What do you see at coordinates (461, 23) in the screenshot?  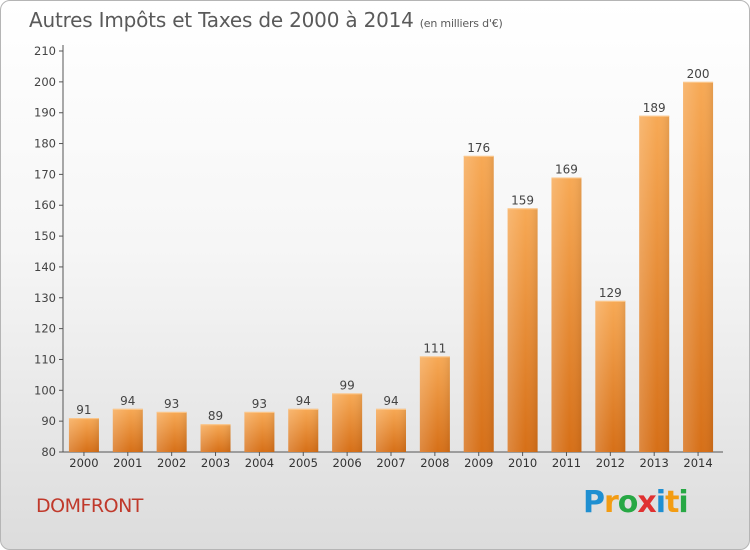 I see `chart-unit: (en milliers d'€)` at bounding box center [461, 23].